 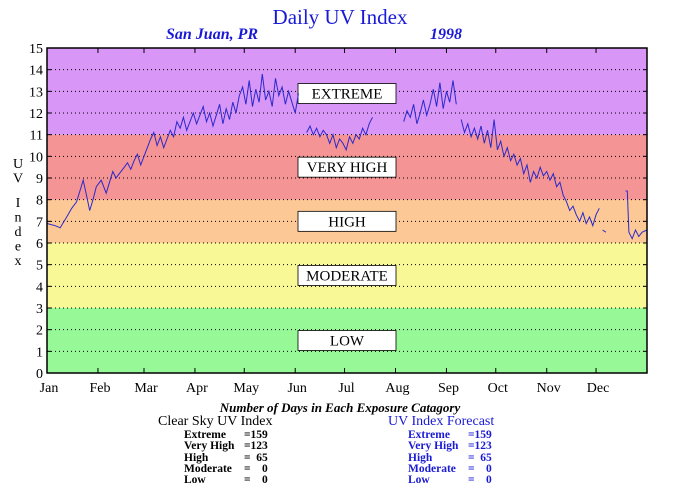 What do you see at coordinates (18, 247) in the screenshot?
I see `y-label-letter: e` at bounding box center [18, 247].